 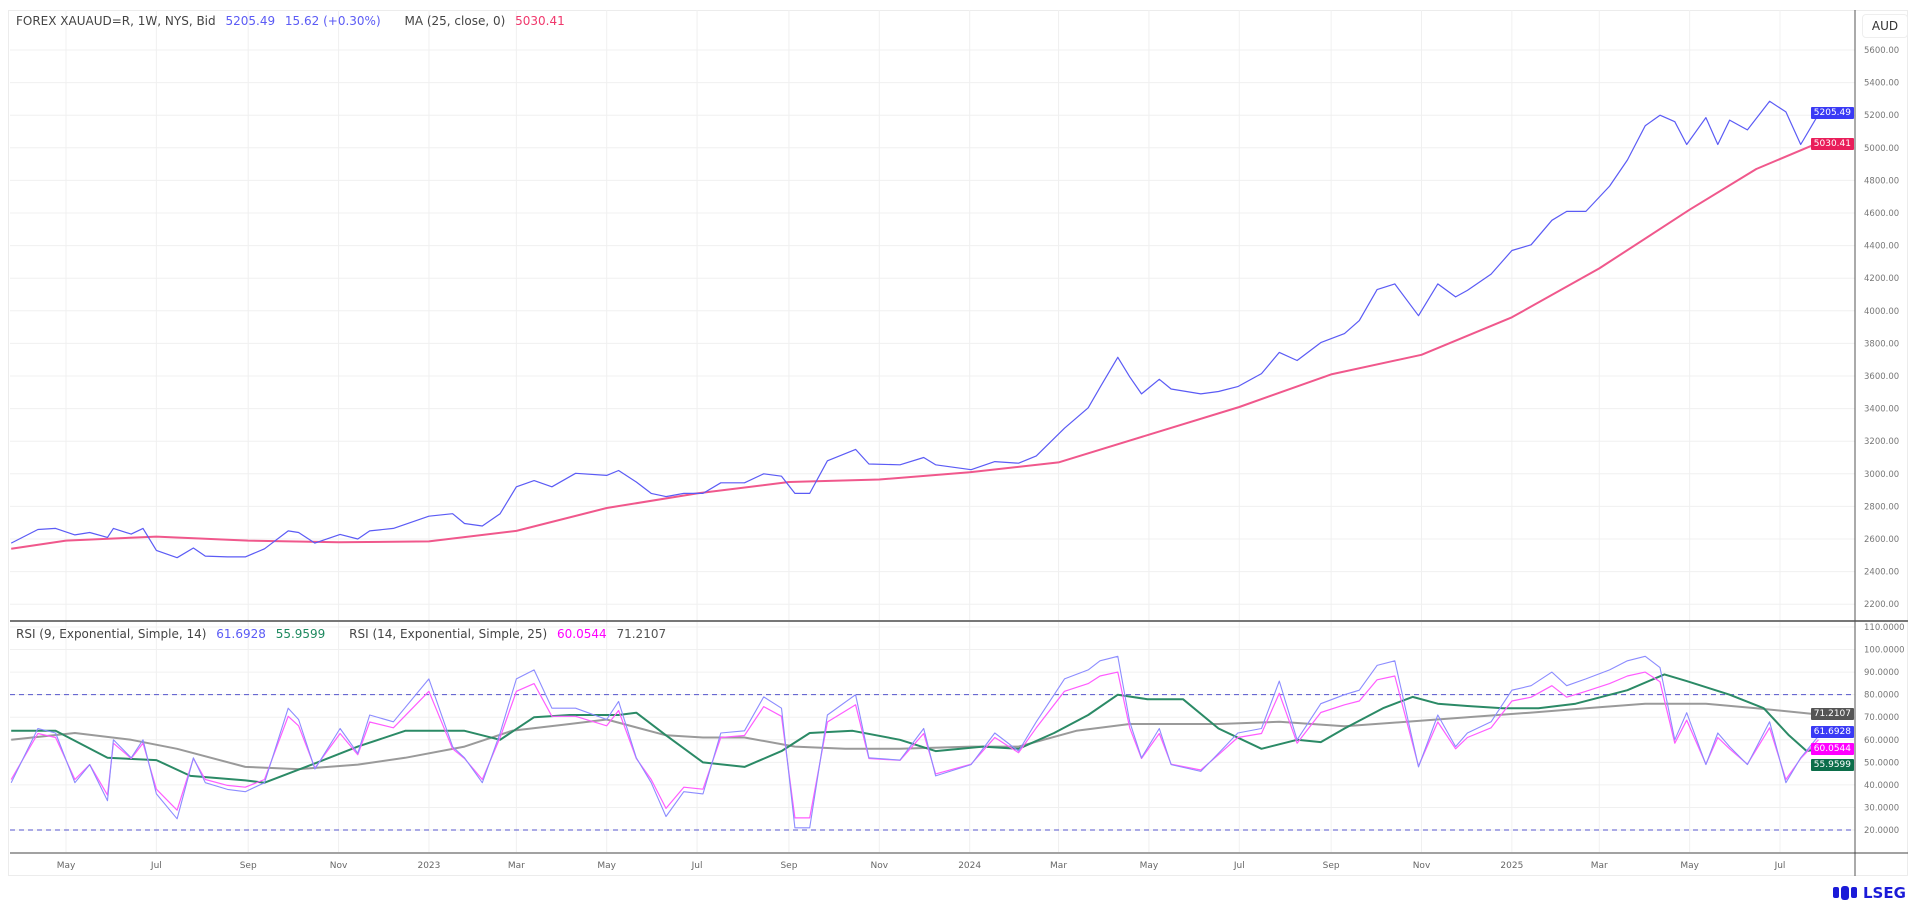 What do you see at coordinates (1881, 741) in the screenshot?
I see `rsi-tick-label: 60.0000` at bounding box center [1881, 741].